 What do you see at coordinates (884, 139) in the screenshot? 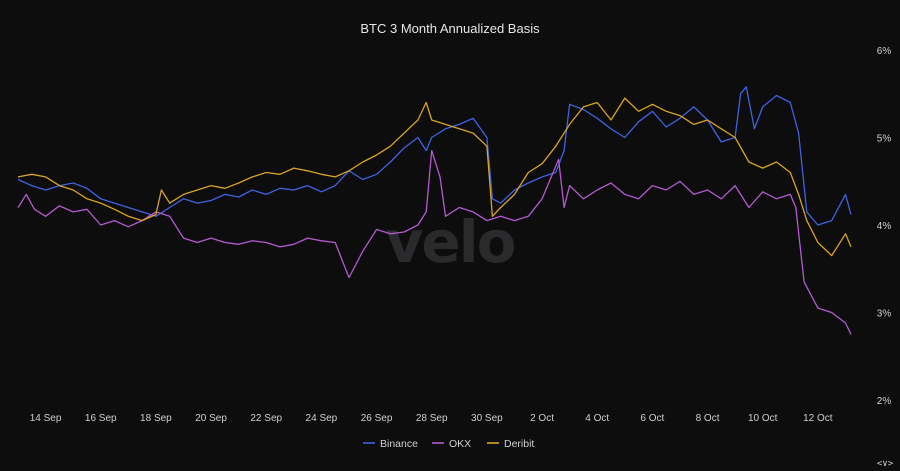
I see `y-tick-label: 5%` at bounding box center [884, 139].